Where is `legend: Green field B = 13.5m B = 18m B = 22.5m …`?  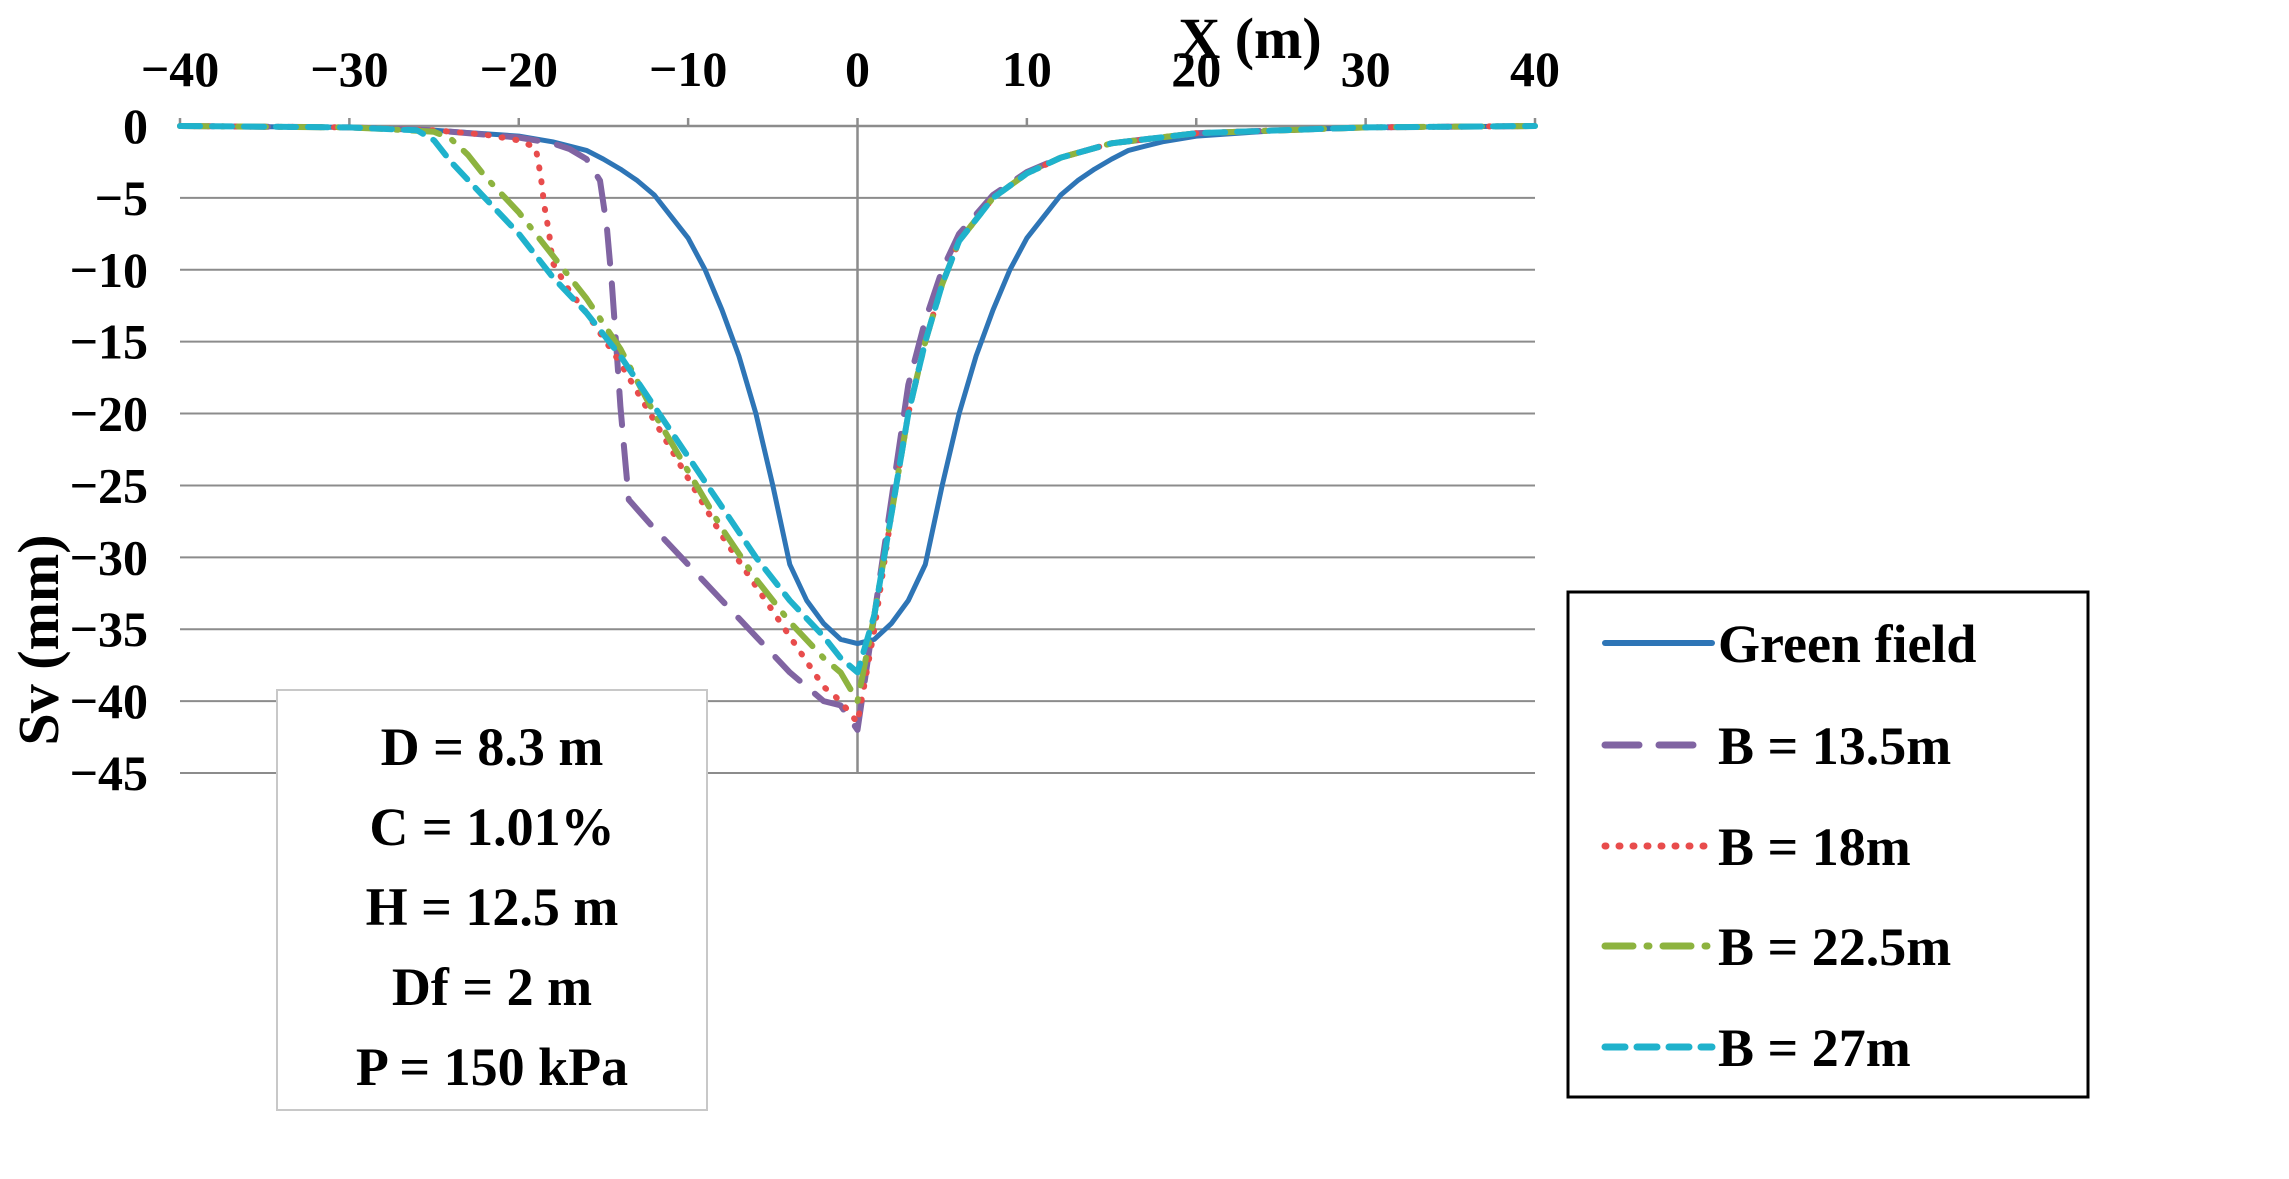
legend: Green field B = 13.5m B = 18m B = 22.5m … is located at coordinates (1828, 844).